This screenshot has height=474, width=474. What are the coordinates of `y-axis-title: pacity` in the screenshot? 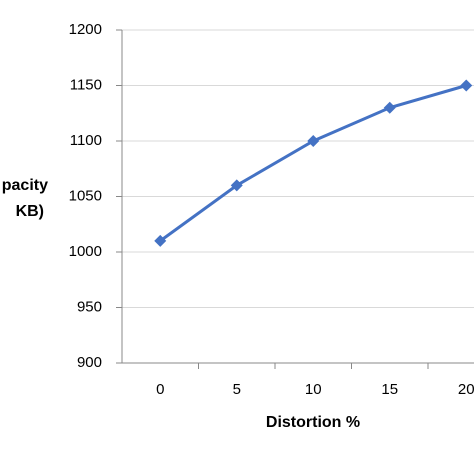 It's located at (25, 185).